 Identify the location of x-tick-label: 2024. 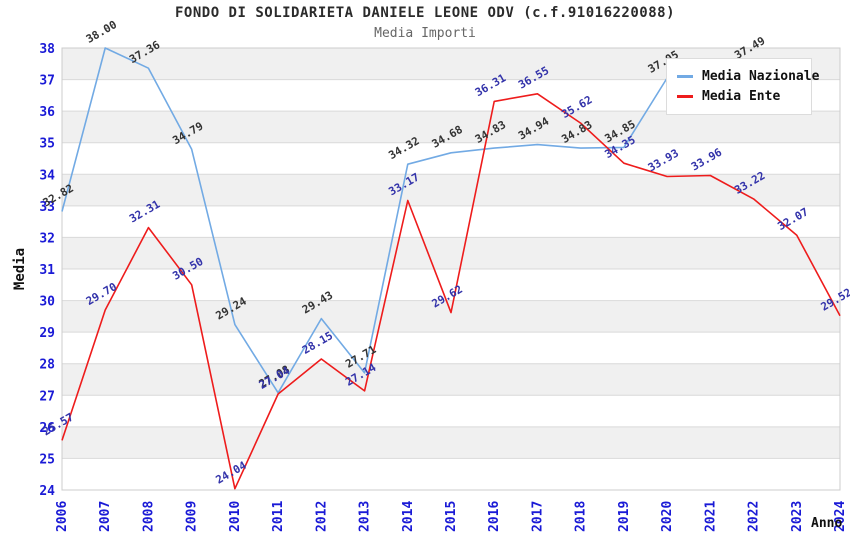
(840, 516).